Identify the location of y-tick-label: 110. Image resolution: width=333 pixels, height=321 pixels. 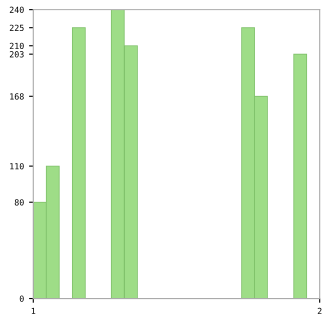
(17, 166).